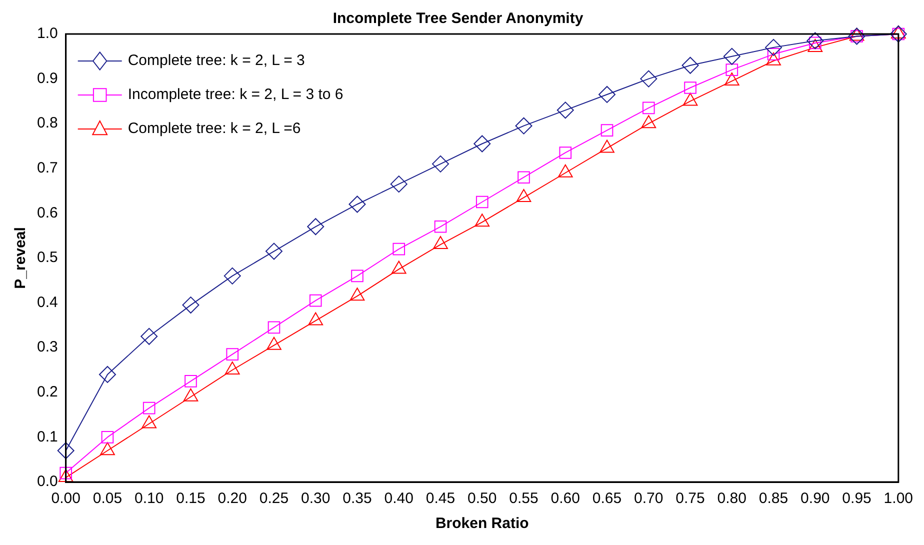  Describe the element at coordinates (607, 499) in the screenshot. I see `x-tick-label: 0.65` at that location.